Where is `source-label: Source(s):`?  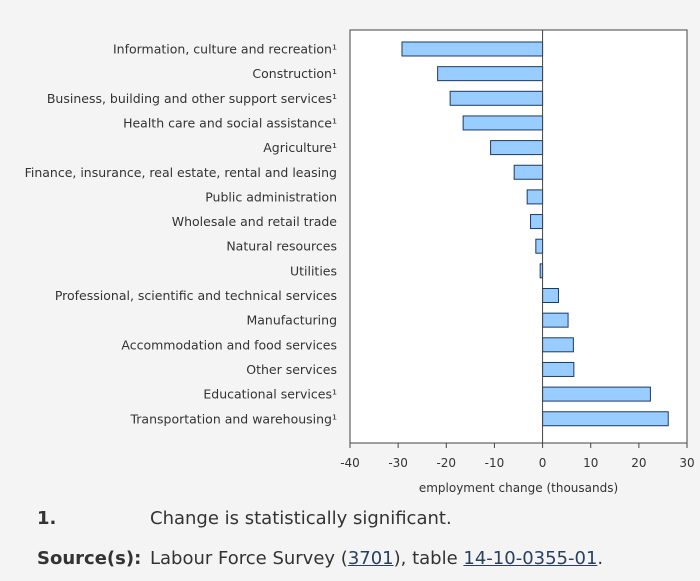 source-label: Source(s): is located at coordinates (89, 558).